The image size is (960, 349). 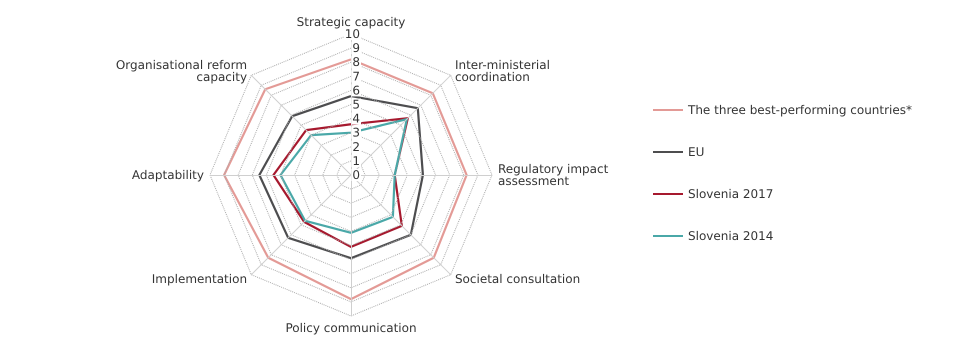 I want to click on spoke-label: Strategic capacity, so click(x=351, y=22).